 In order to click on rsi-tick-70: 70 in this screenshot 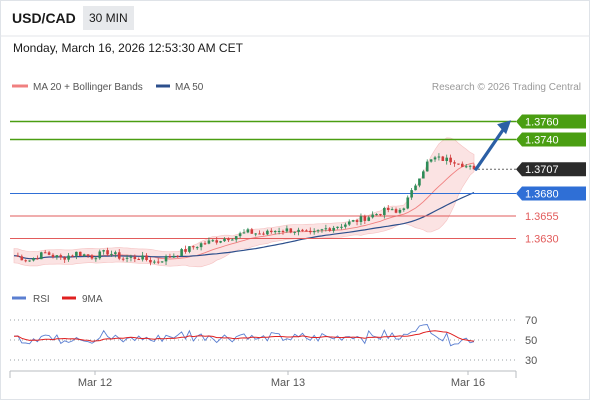, I will do `click(531, 321)`.